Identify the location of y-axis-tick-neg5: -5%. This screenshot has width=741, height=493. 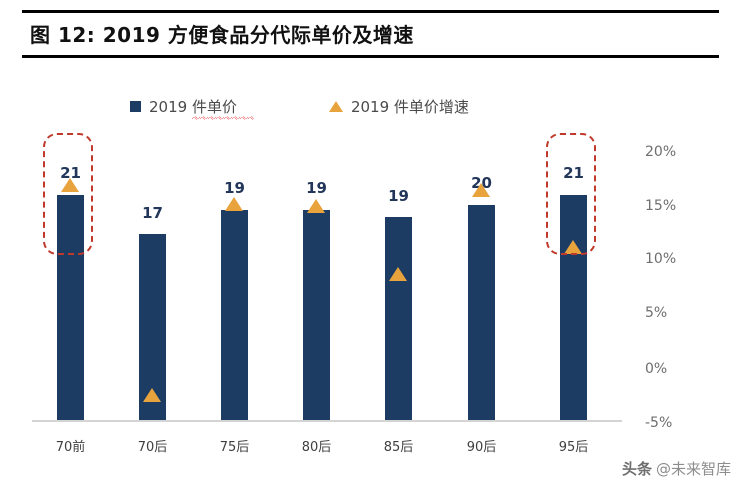
(659, 423).